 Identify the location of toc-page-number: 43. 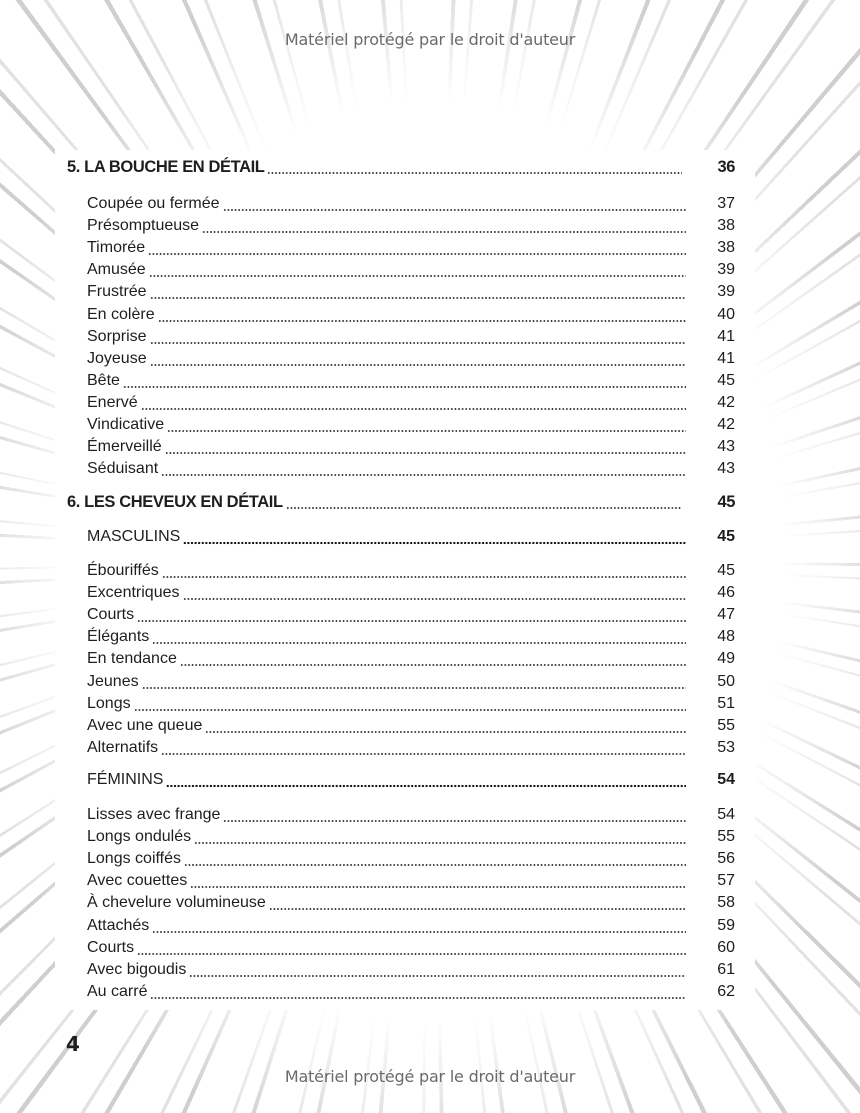
(726, 469).